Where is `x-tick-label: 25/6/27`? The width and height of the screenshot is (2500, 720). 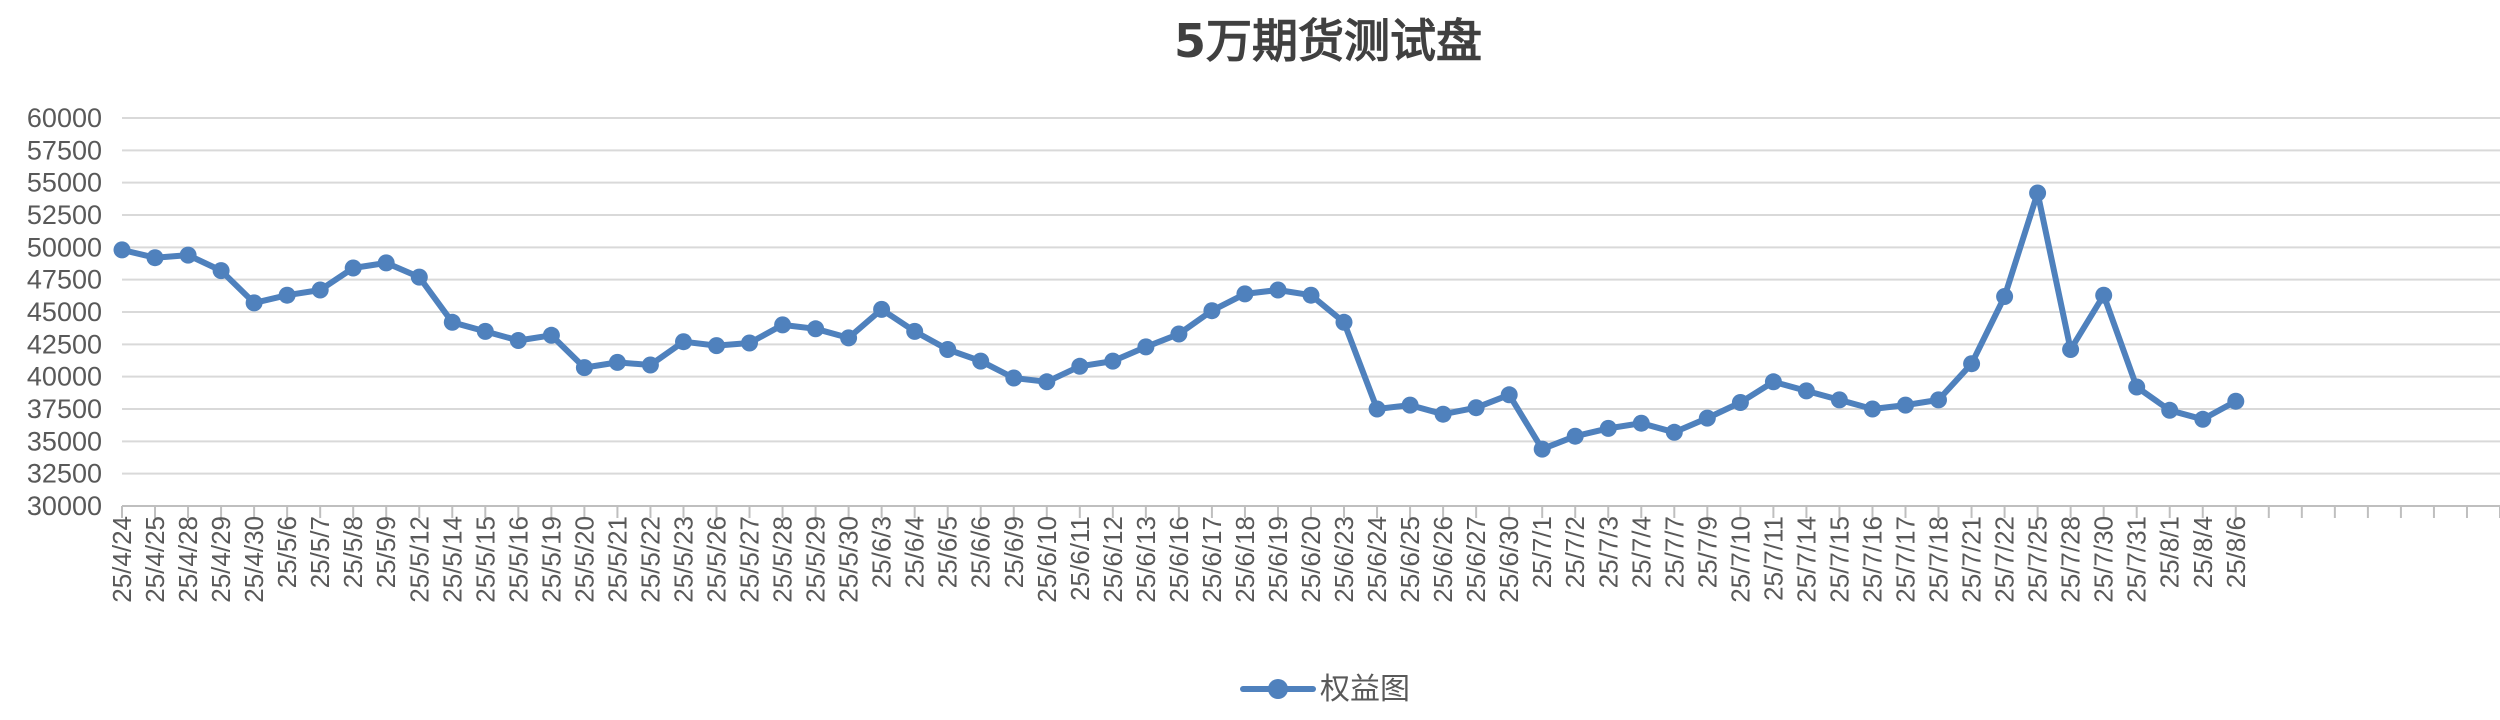 x-tick-label: 25/6/27 is located at coordinates (1476, 559).